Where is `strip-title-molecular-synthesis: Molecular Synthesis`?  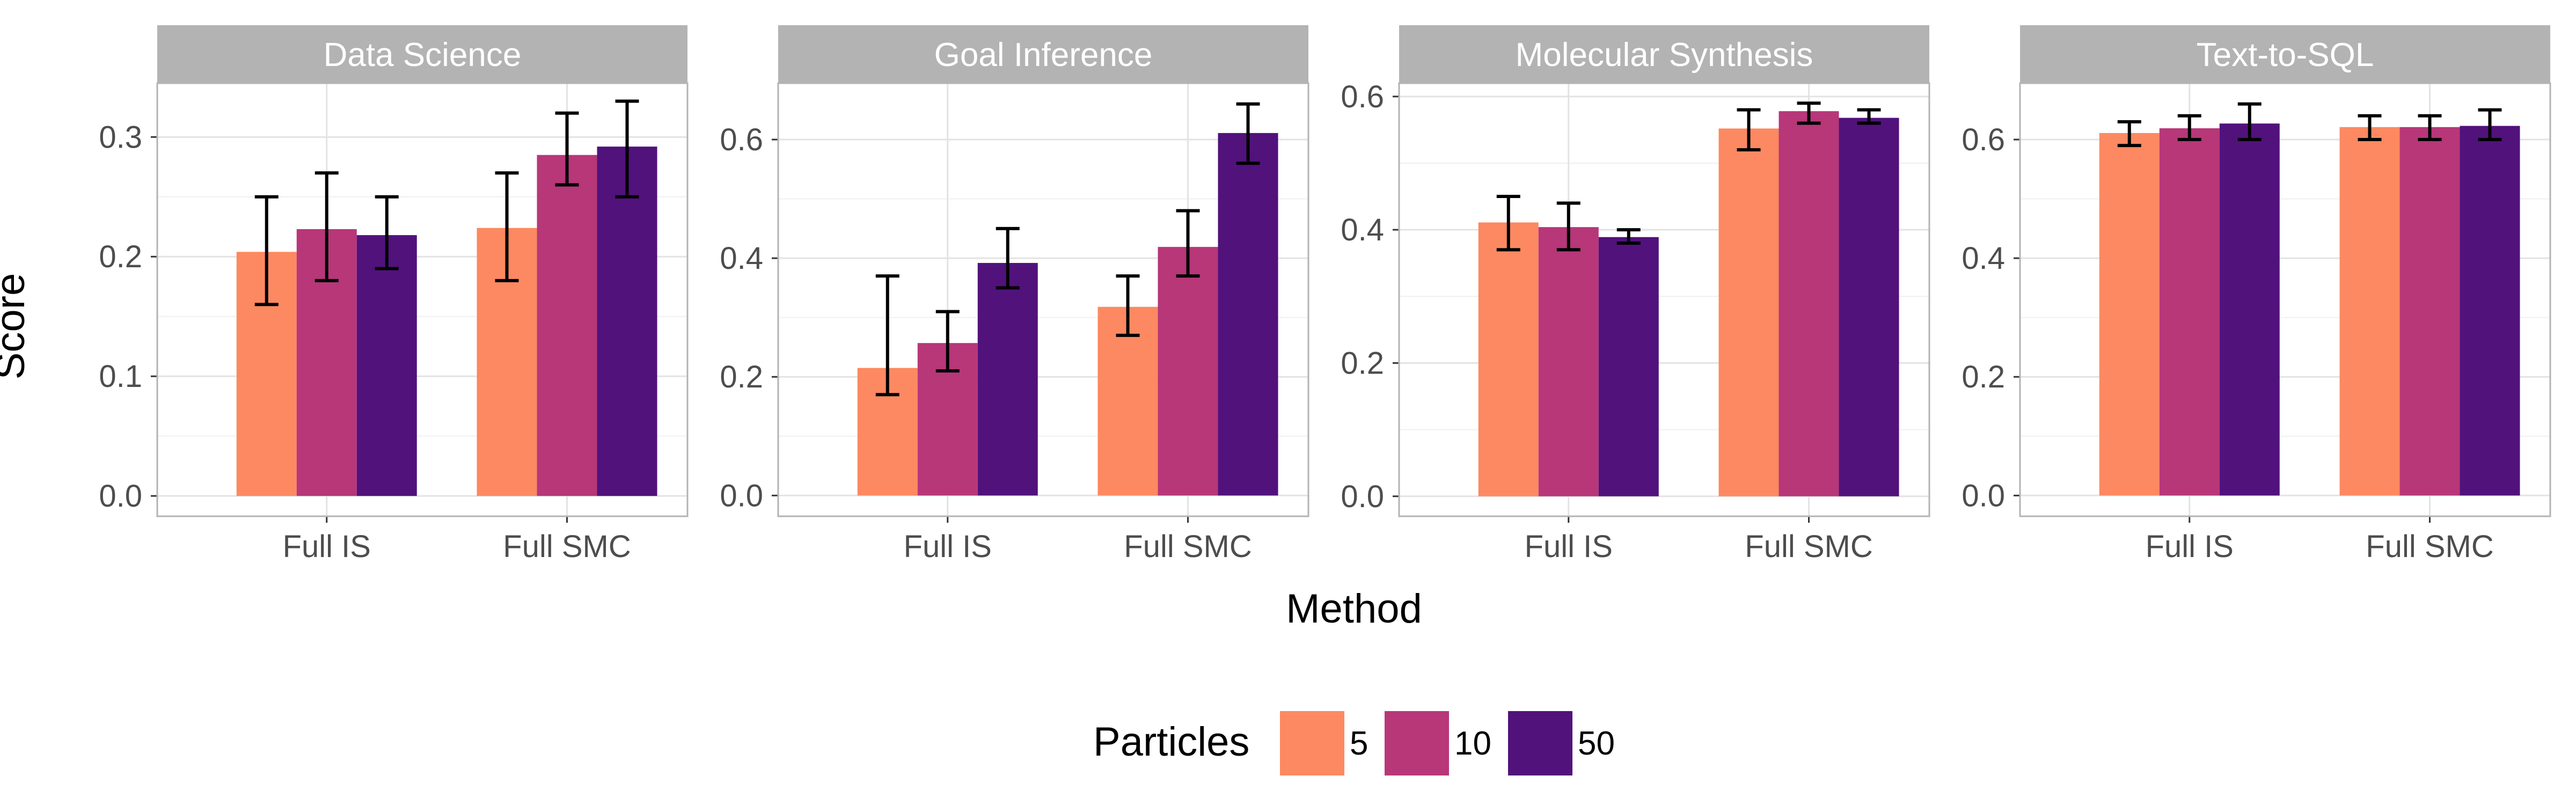
strip-title-molecular-synthesis: Molecular Synthesis is located at coordinates (1664, 55).